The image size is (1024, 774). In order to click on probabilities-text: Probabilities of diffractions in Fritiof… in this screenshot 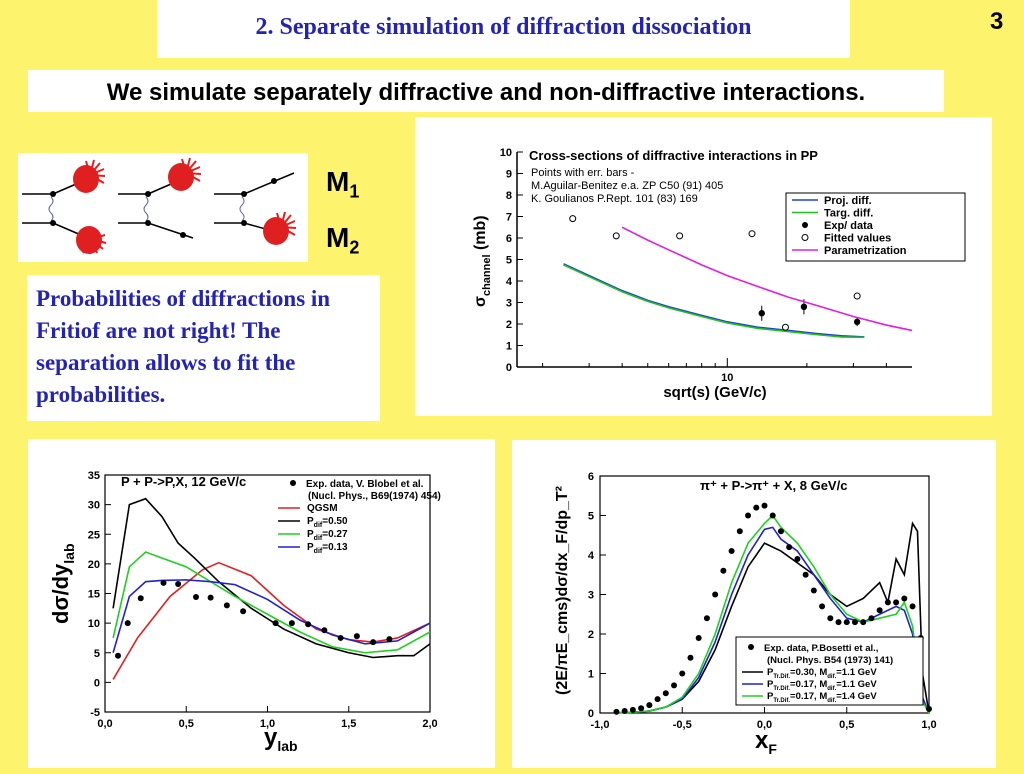, I will do `click(183, 346)`.